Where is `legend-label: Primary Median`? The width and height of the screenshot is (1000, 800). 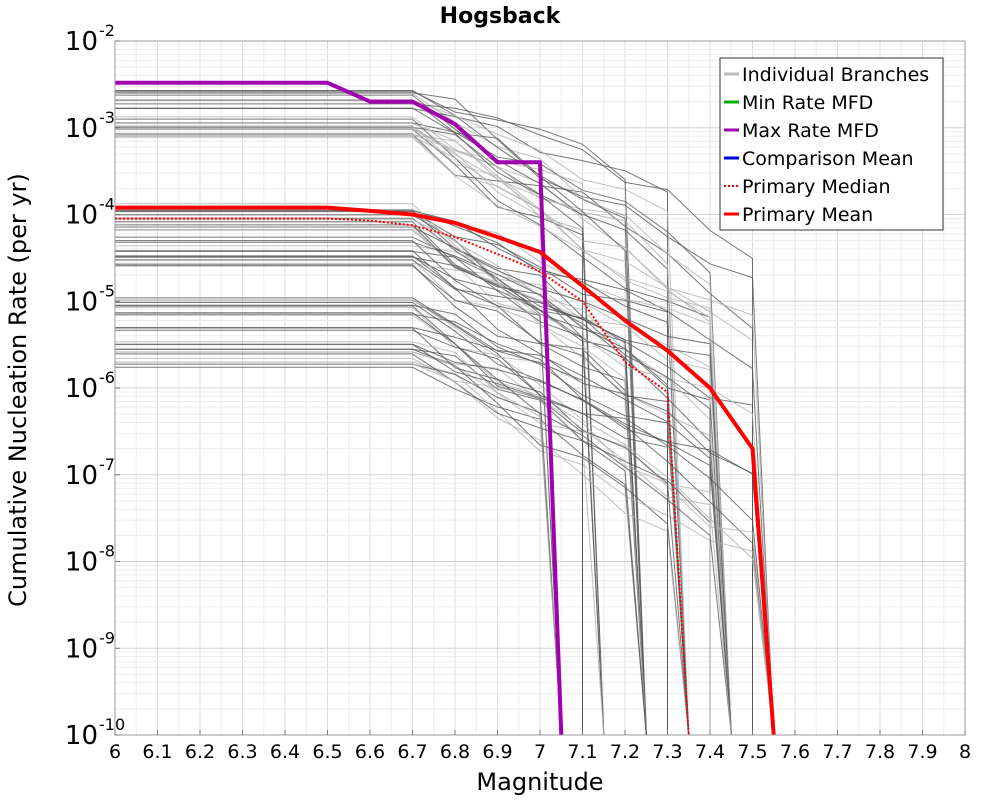 legend-label: Primary Median is located at coordinates (816, 187).